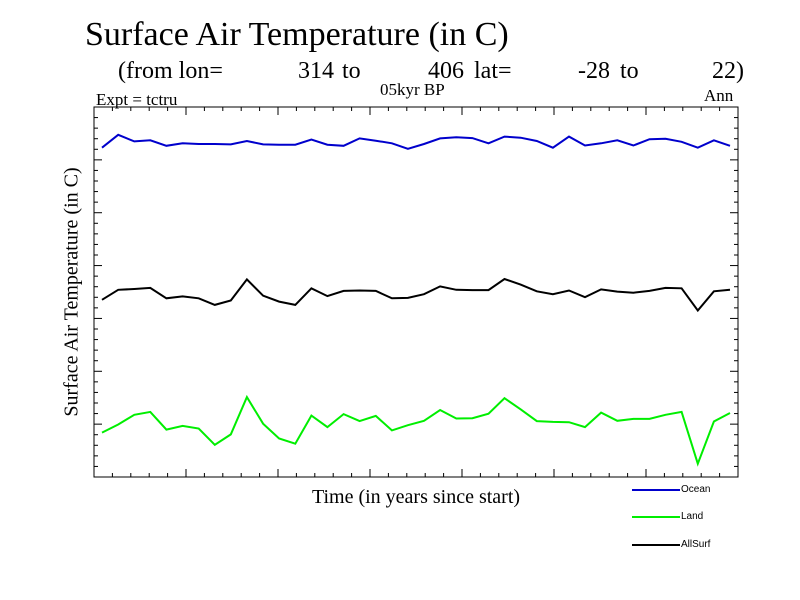 This screenshot has width=800, height=600. What do you see at coordinates (297, 34) in the screenshot?
I see `chart-title: Surface Air Temperature (in C)` at bounding box center [297, 34].